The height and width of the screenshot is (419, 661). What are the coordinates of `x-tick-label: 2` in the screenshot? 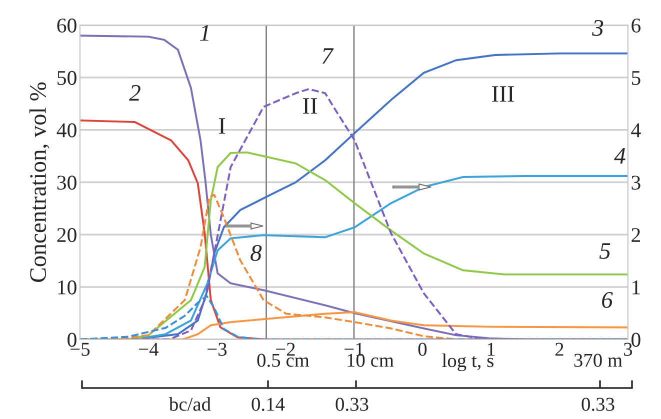 It's located at (559, 349).